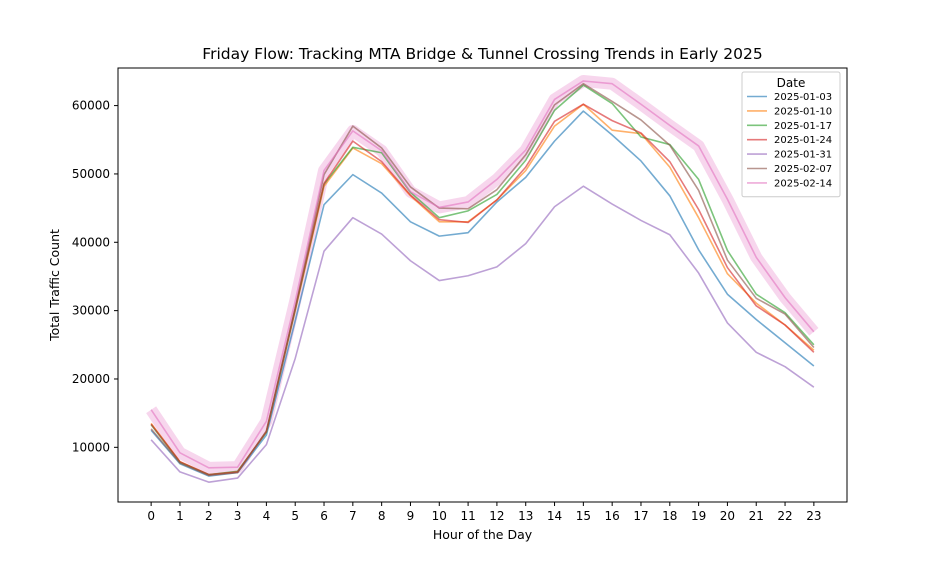 This screenshot has width=940, height=564. Describe the element at coordinates (669, 516) in the screenshot. I see `x-tick-label: 18` at that location.